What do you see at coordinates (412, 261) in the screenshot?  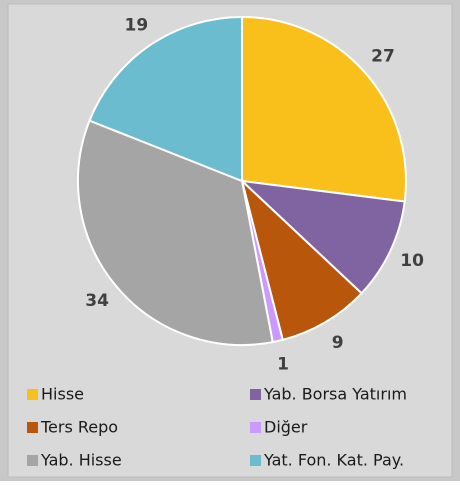 I see `data-label: 10` at bounding box center [412, 261].